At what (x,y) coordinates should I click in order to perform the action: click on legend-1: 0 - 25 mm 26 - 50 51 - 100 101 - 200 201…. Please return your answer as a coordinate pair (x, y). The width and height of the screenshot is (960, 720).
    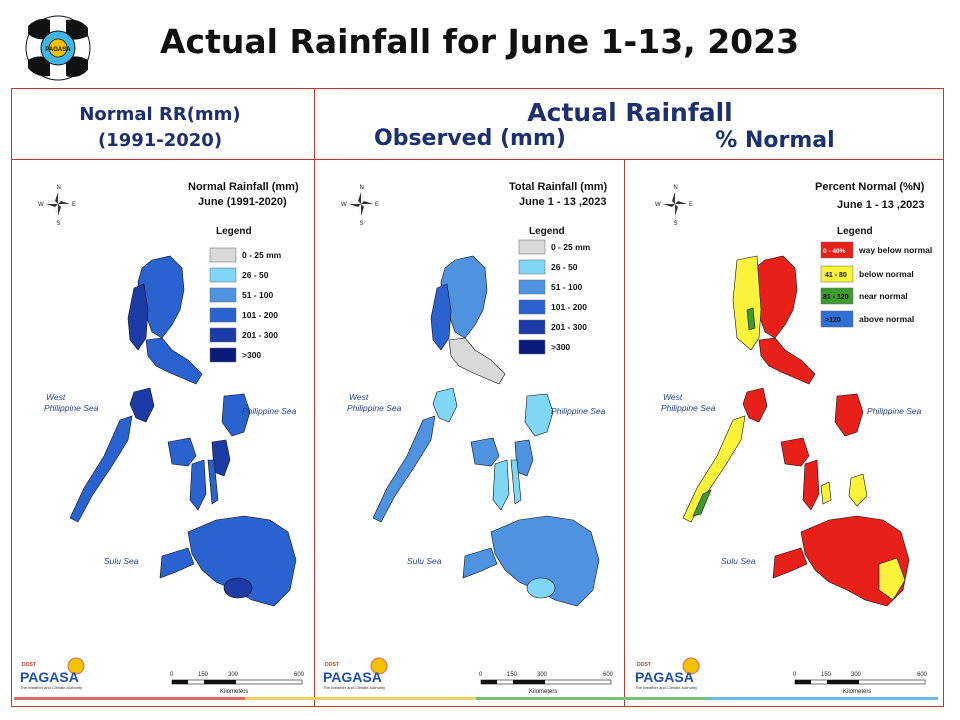
    Looking at the image, I should click on (245, 305).